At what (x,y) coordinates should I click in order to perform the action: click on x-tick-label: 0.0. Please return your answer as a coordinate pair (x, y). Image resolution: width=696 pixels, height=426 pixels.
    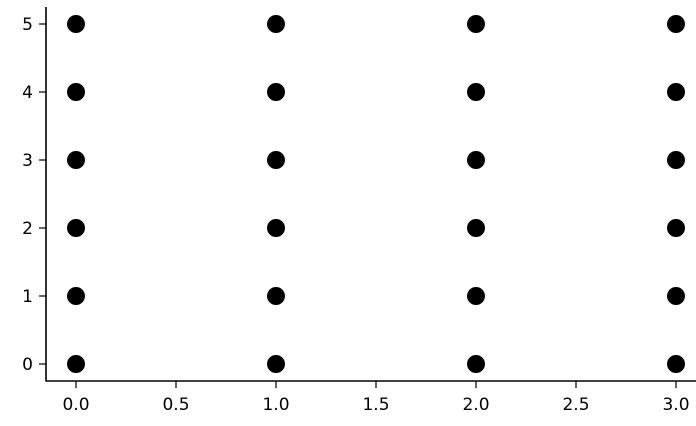
    Looking at the image, I should click on (75, 405).